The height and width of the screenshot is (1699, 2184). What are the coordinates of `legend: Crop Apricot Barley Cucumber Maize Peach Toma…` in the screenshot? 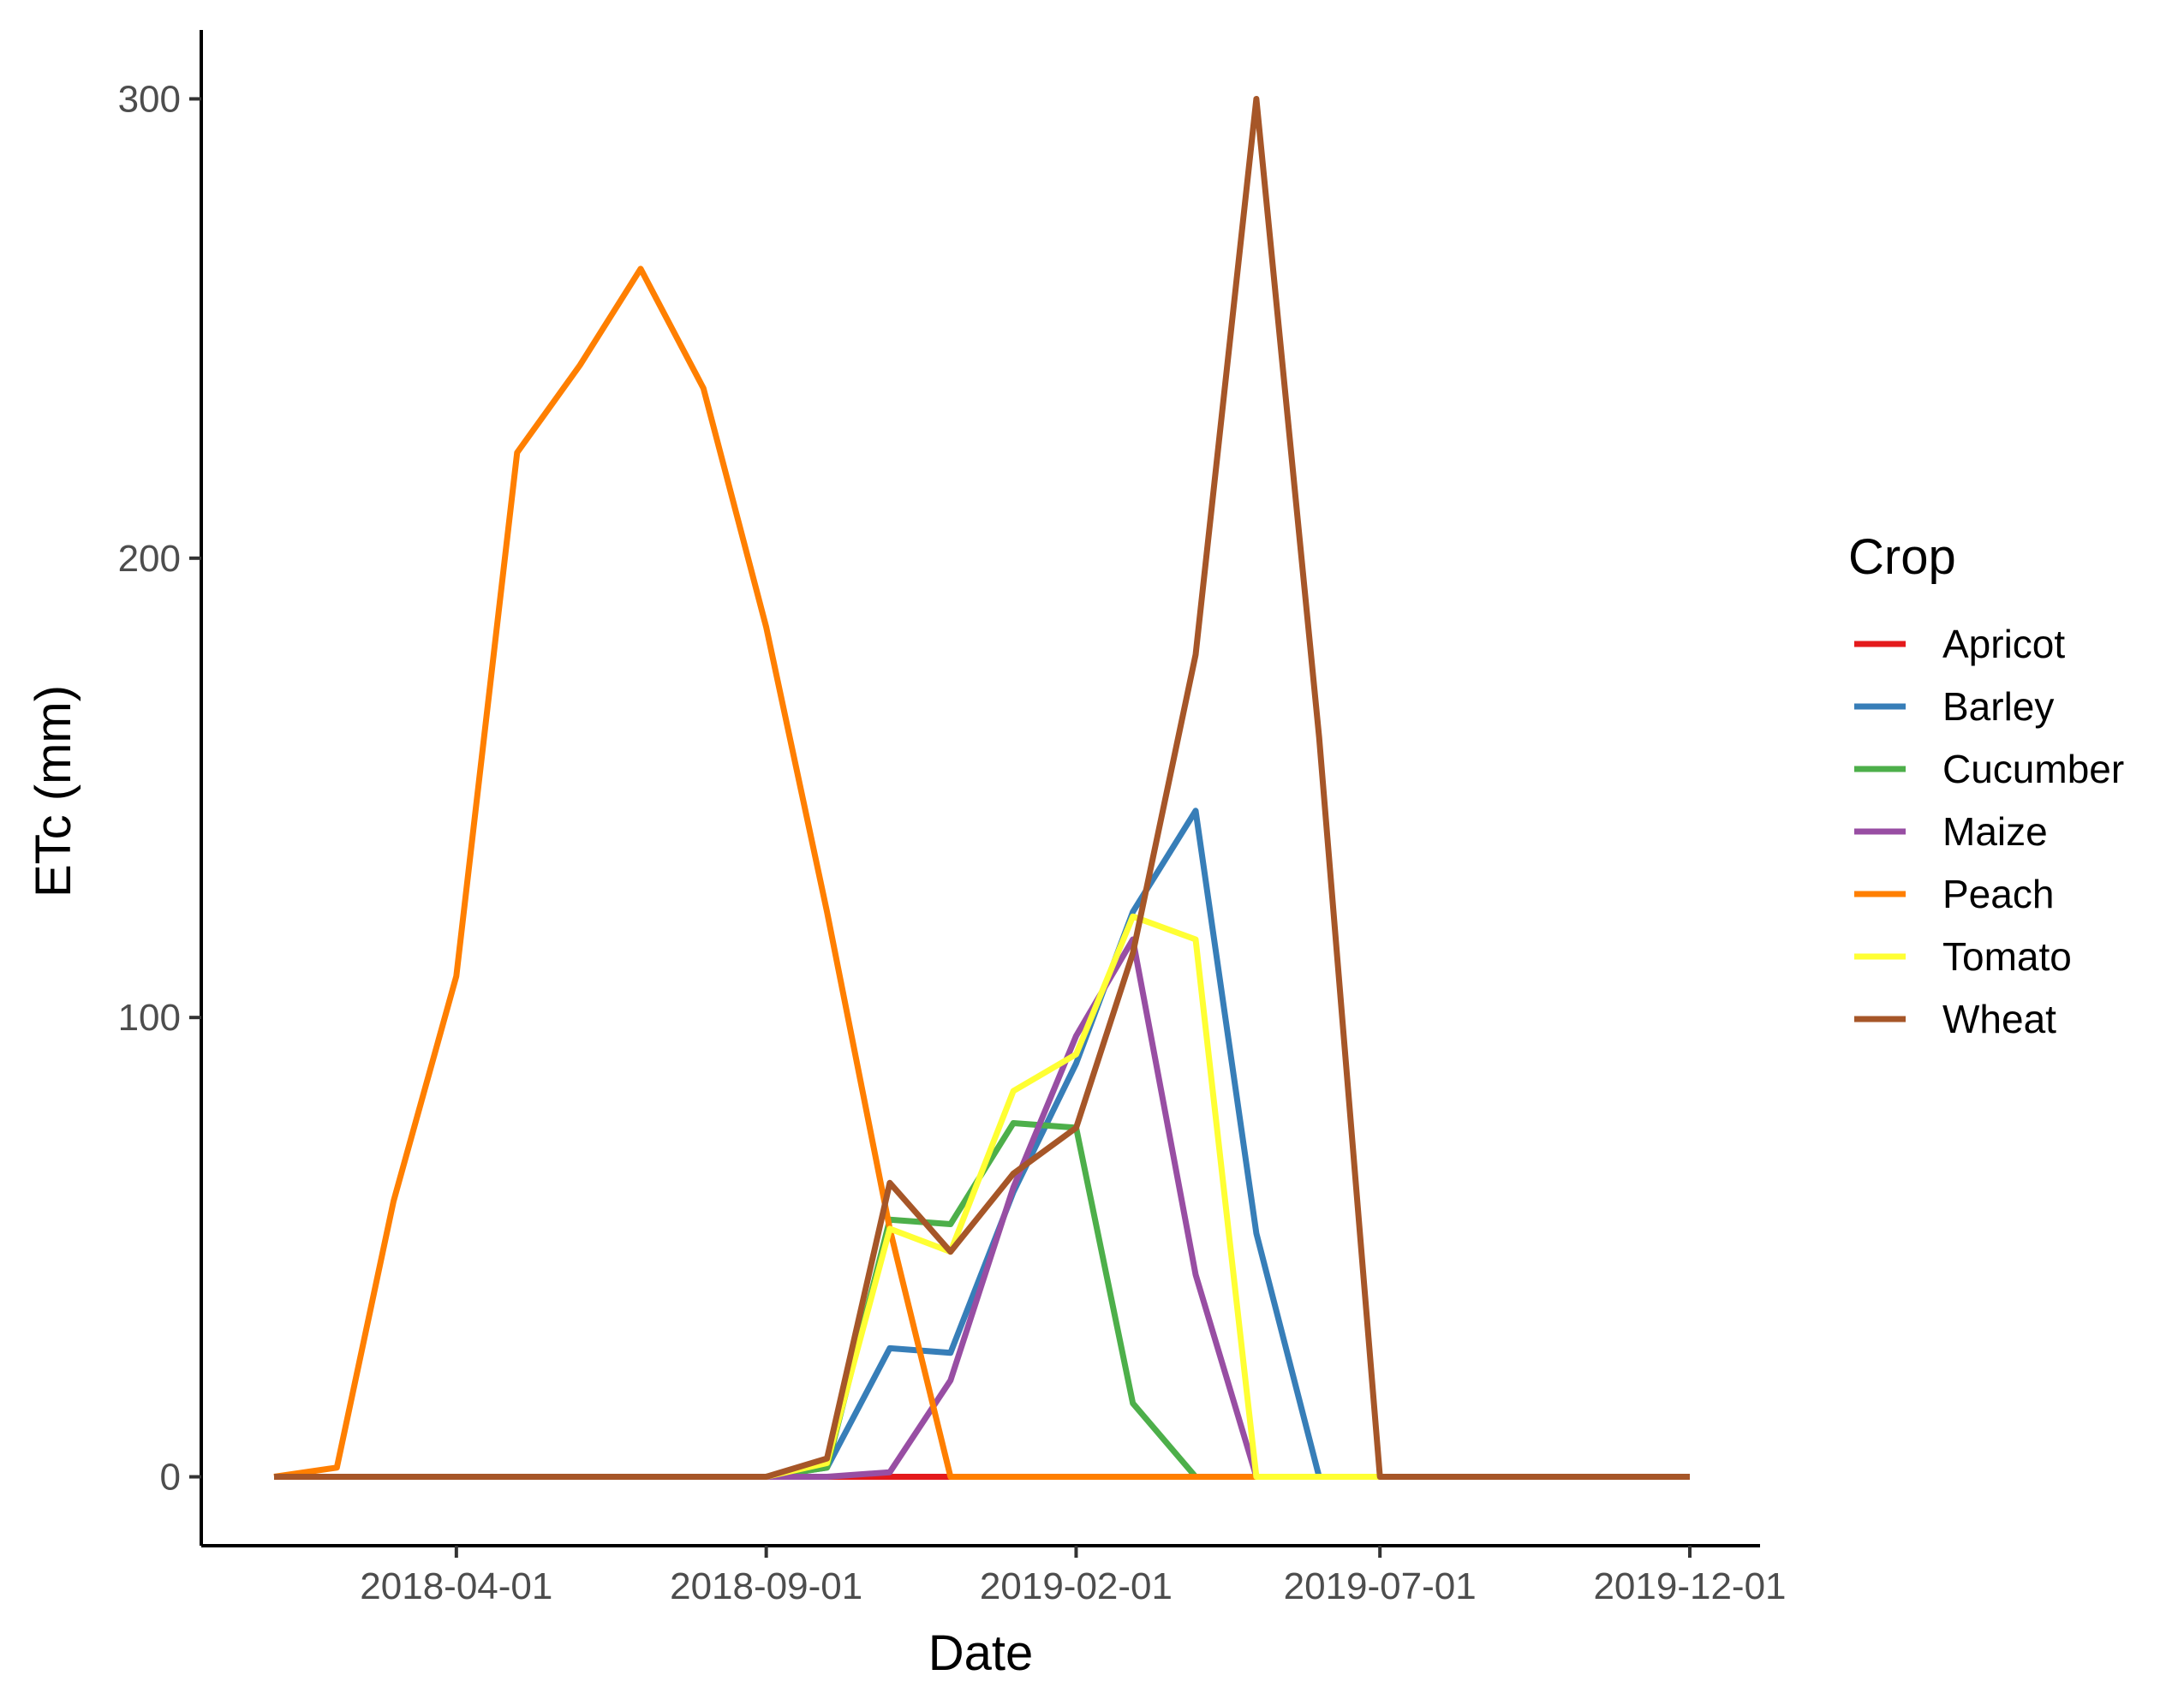 It's located at (1986, 785).